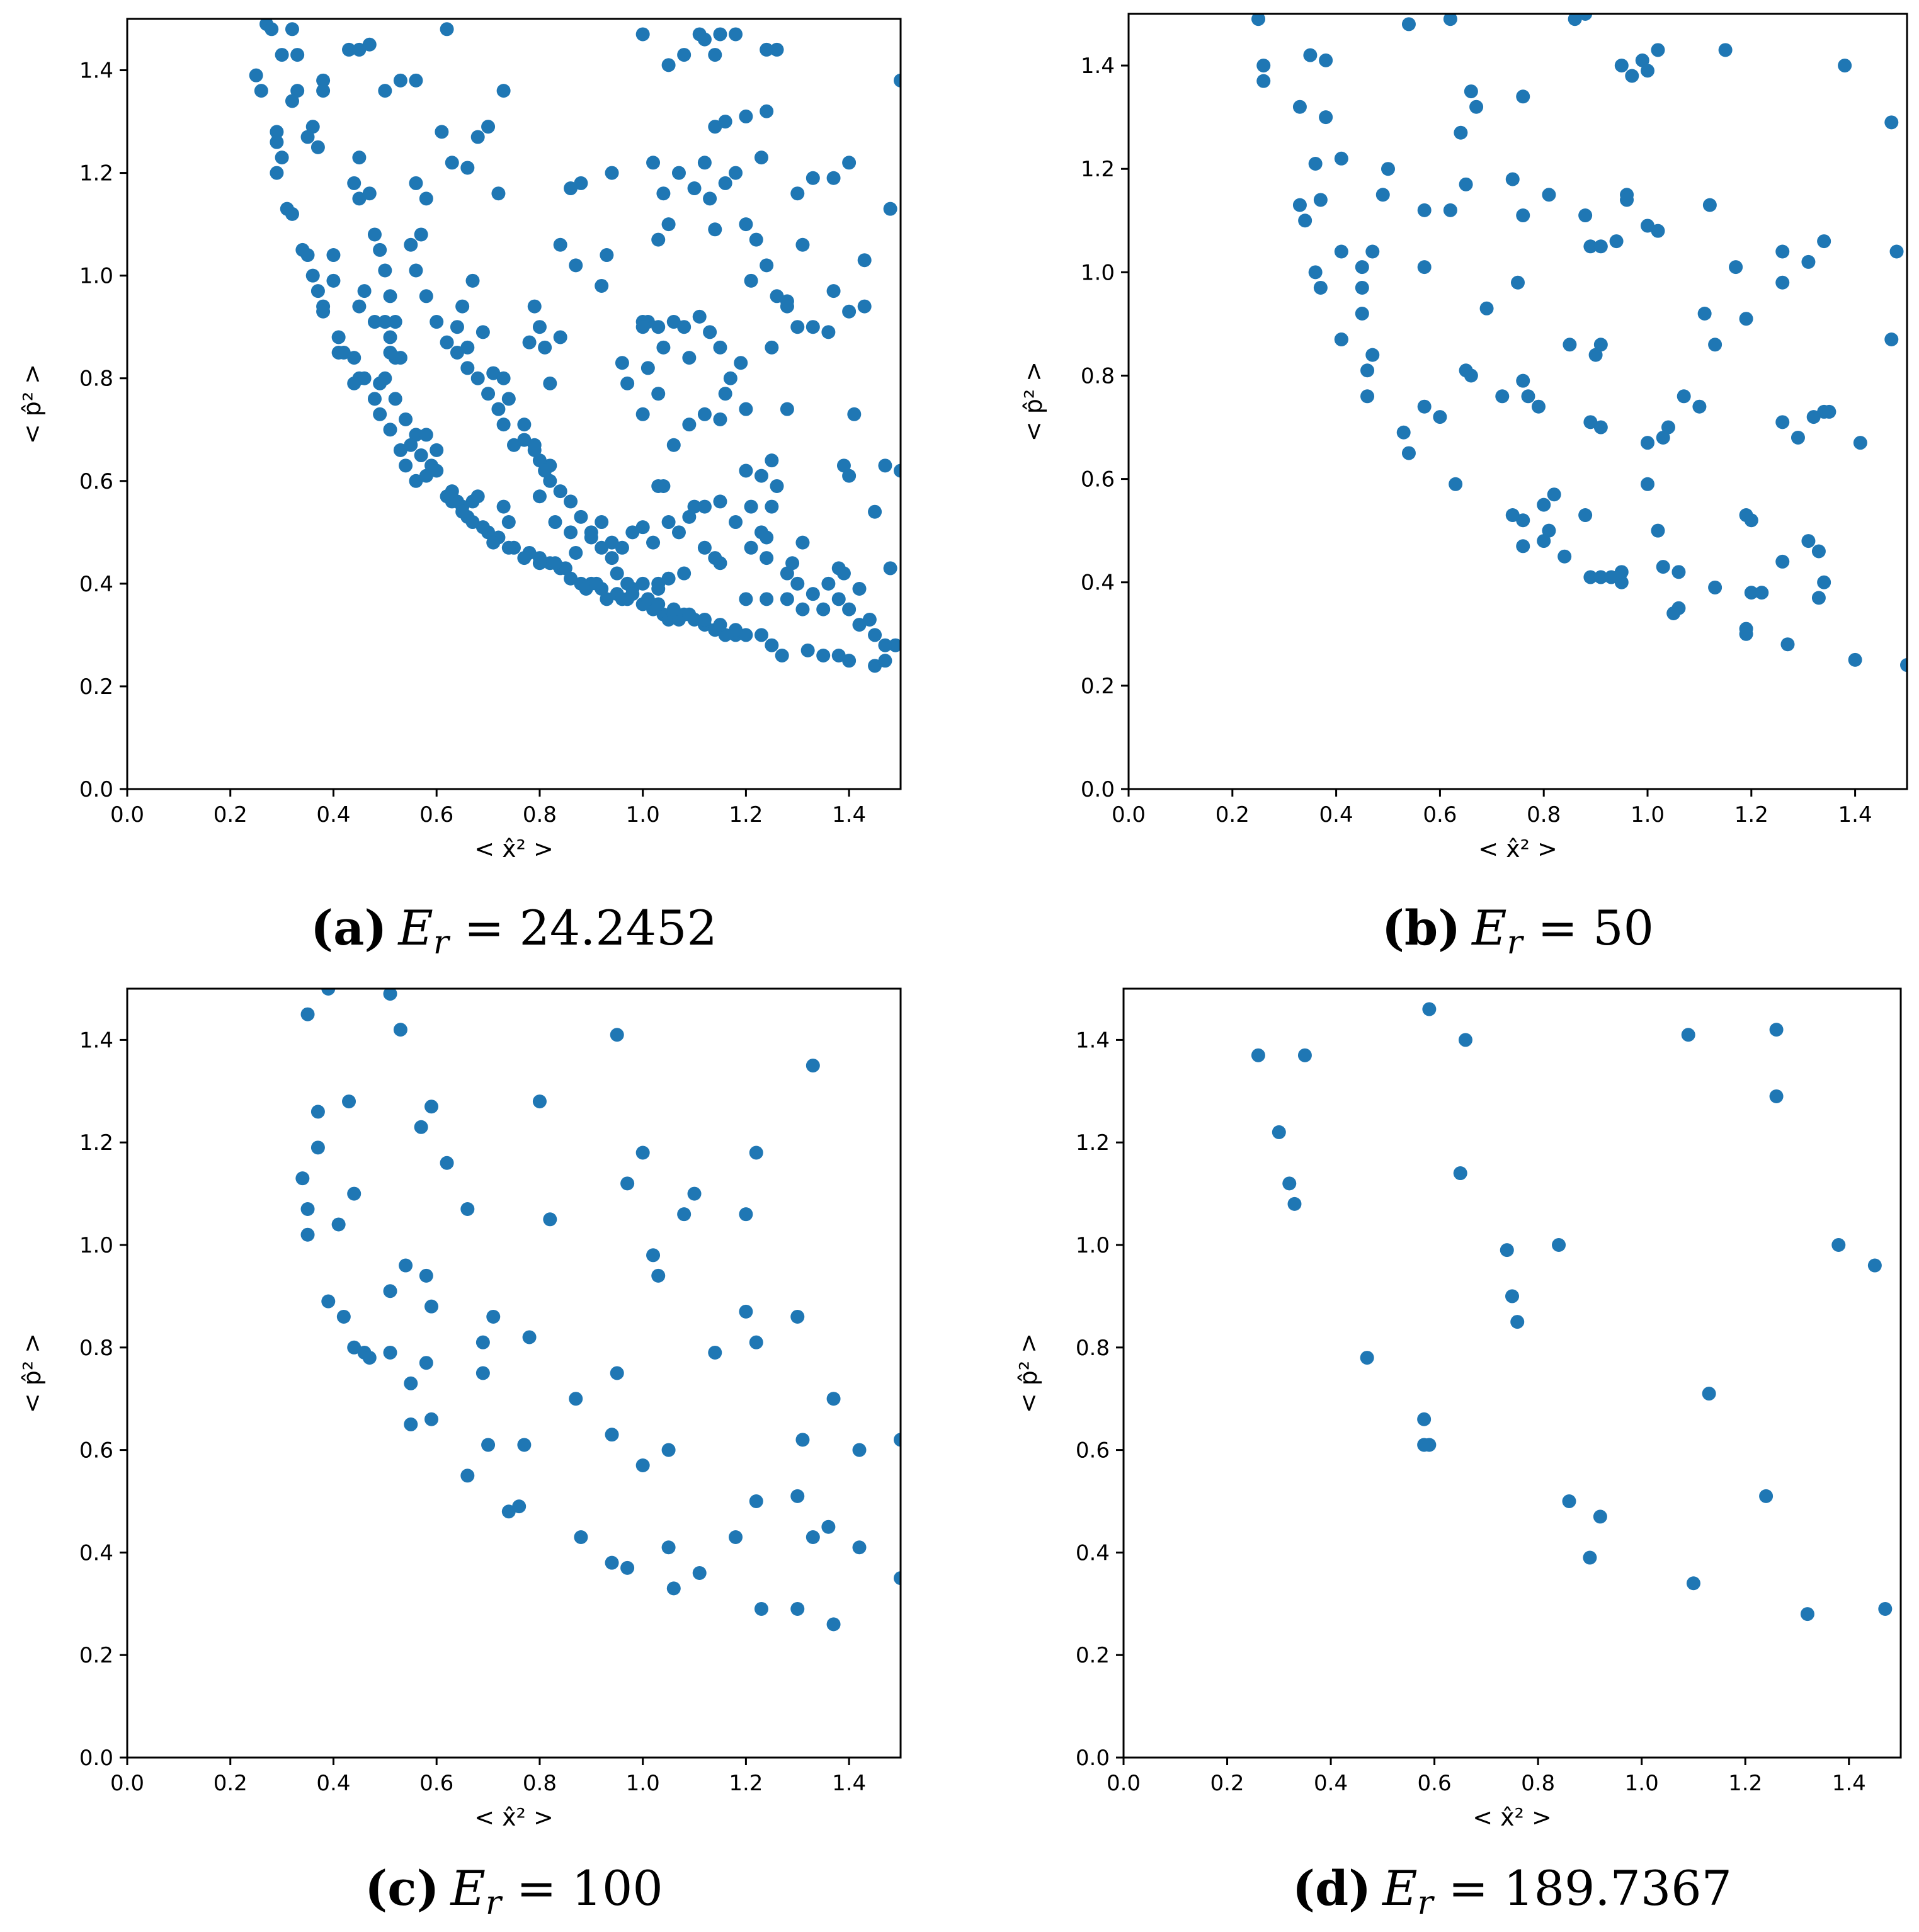 This screenshot has height=1932, width=1919. I want to click on x-tick-label: 1.0, so click(643, 1784).